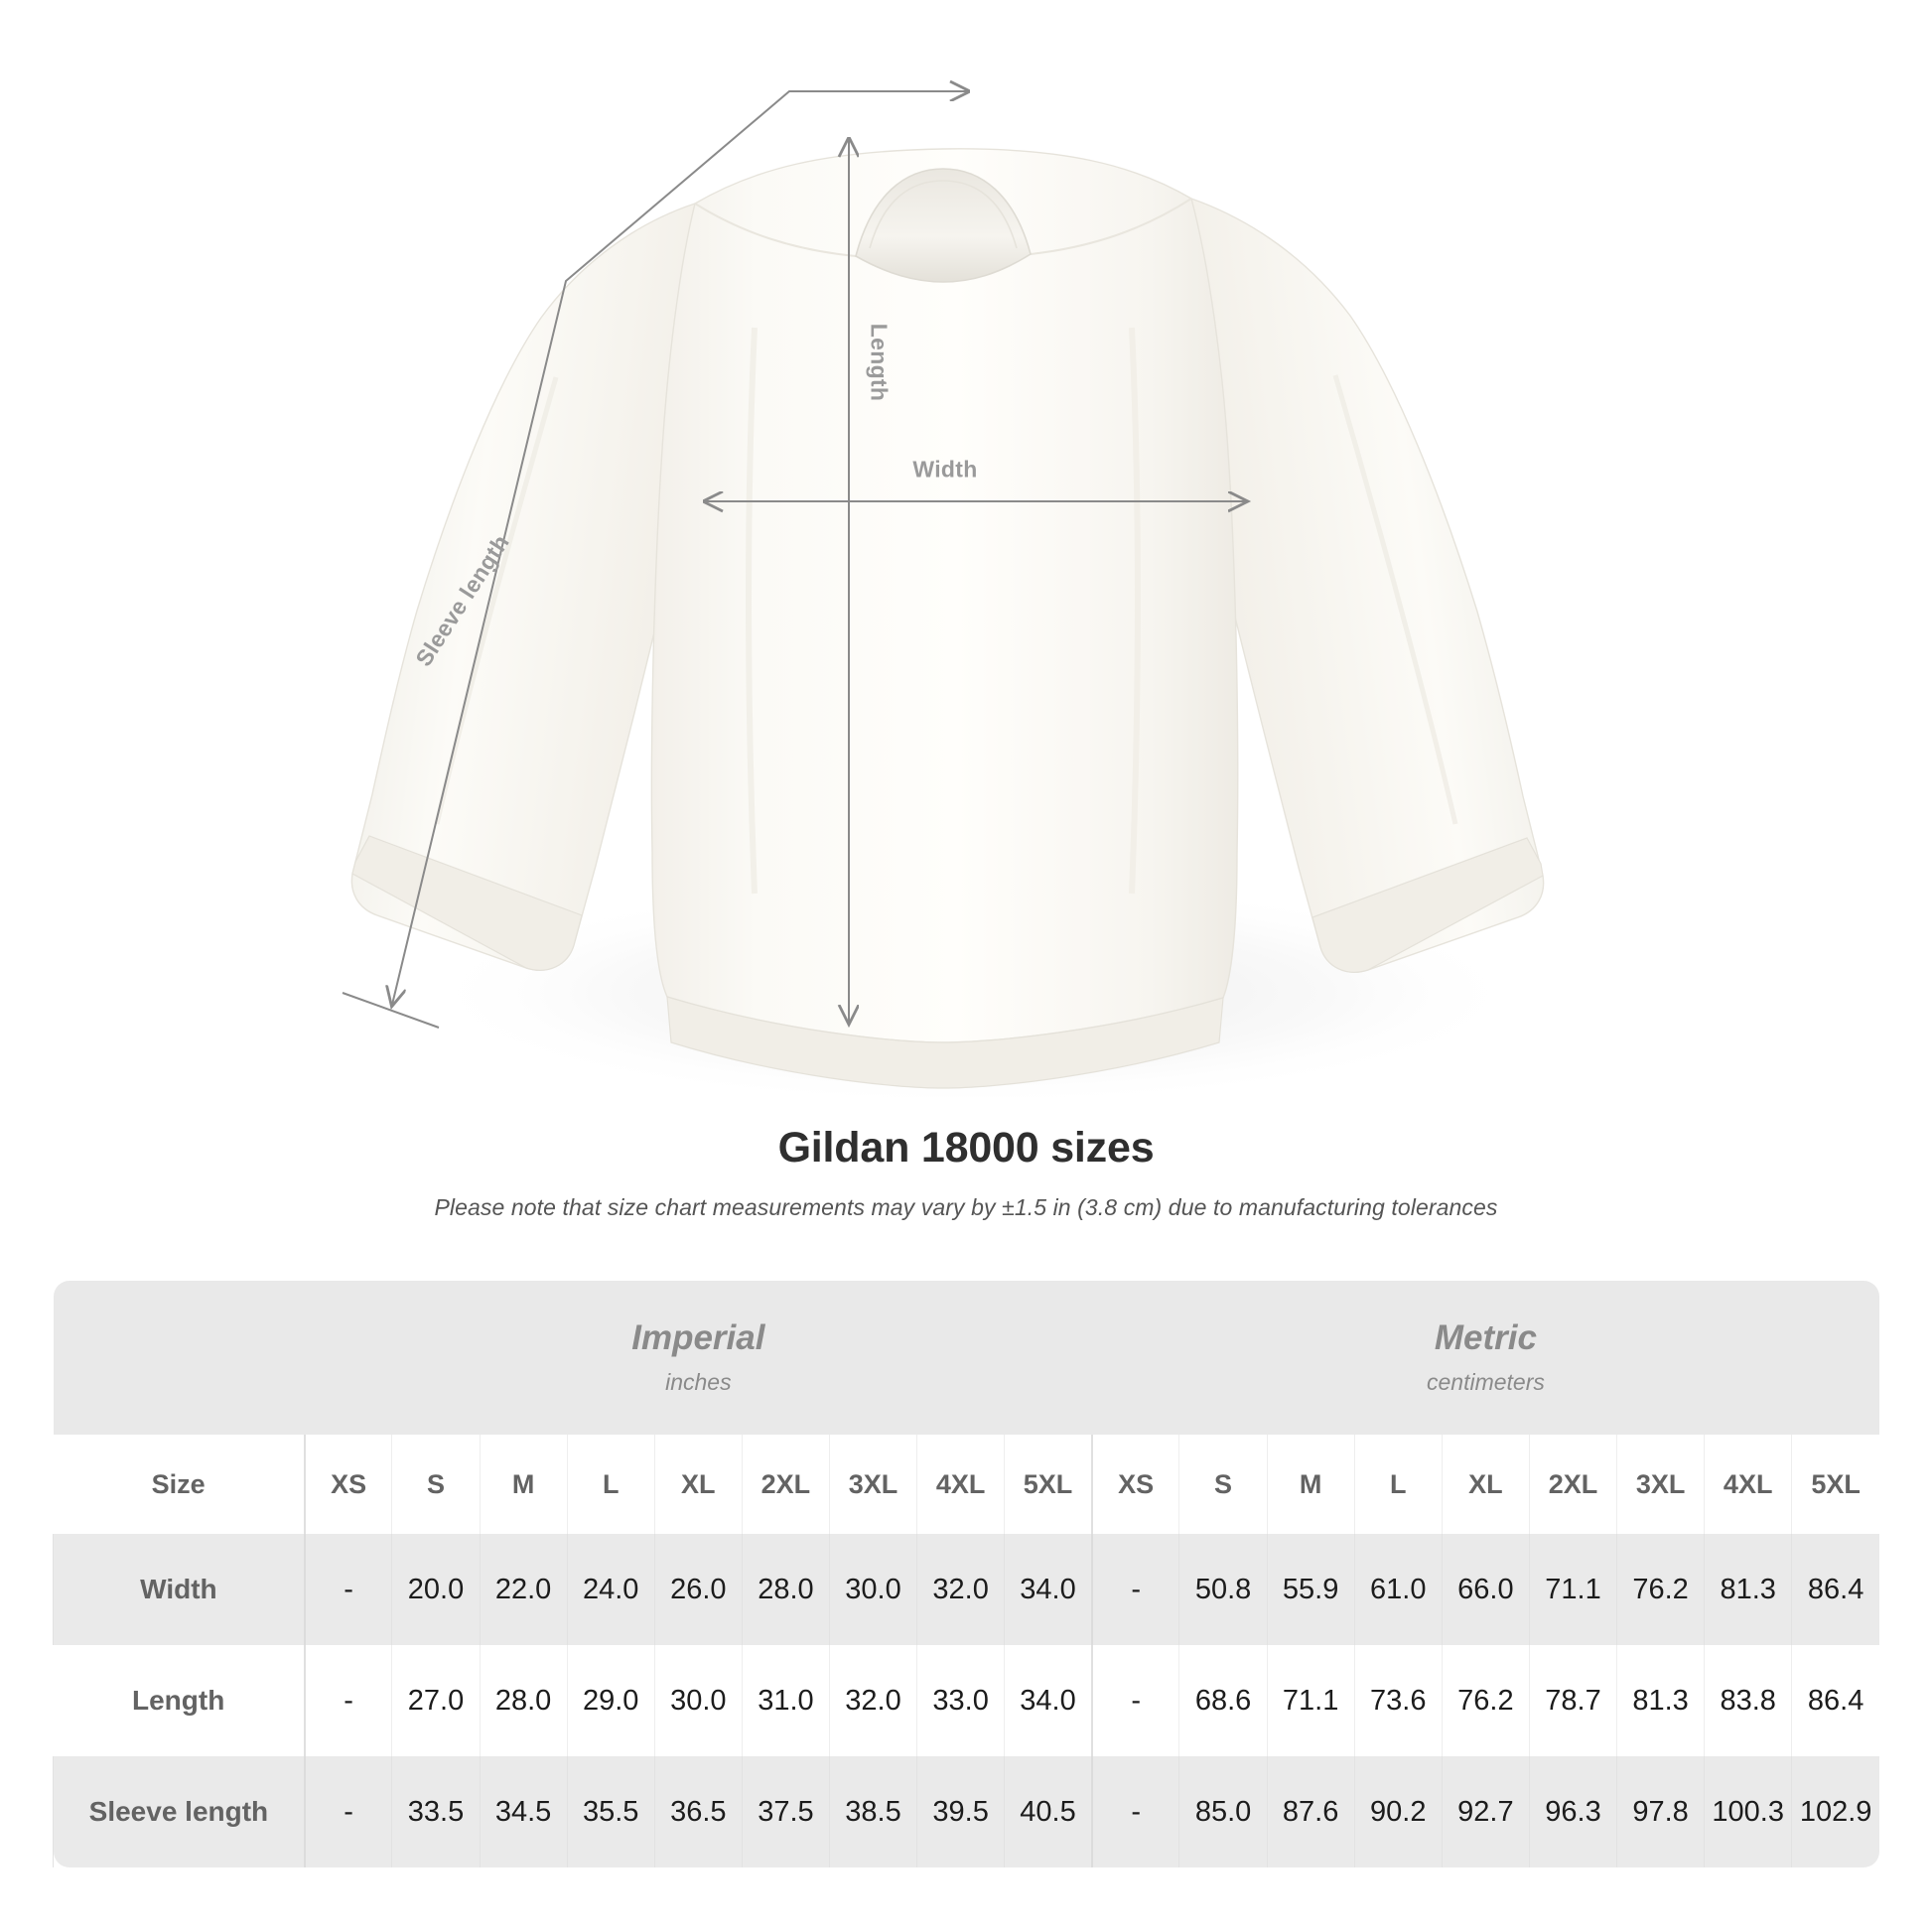 This screenshot has height=1932, width=1932. I want to click on cell-length-imp-l: 29.0, so click(610, 1701).